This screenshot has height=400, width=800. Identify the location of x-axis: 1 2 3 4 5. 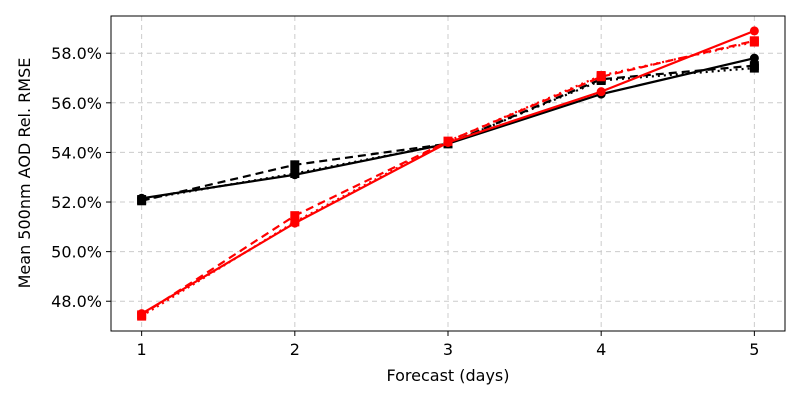
(448, 345).